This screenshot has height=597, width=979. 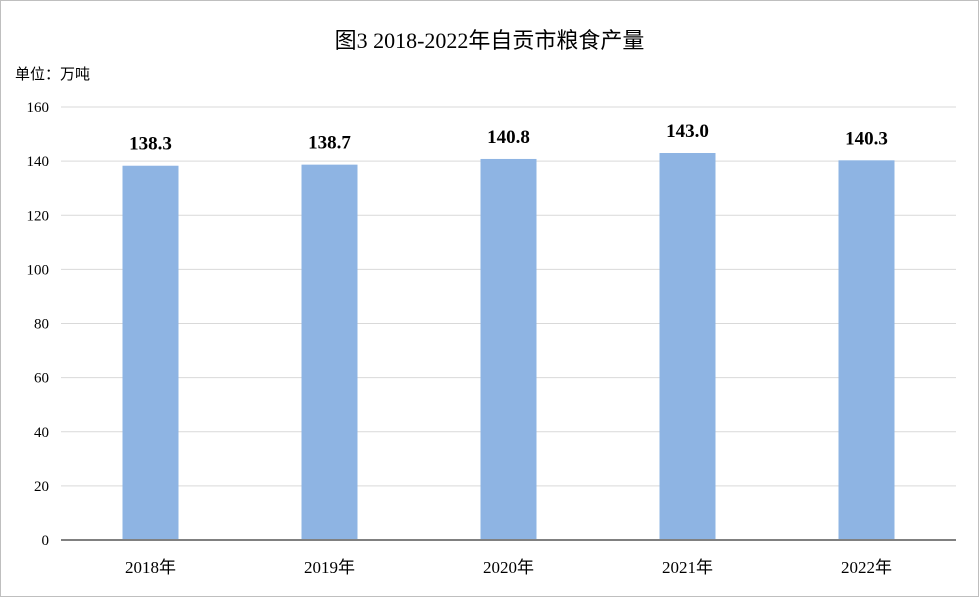 What do you see at coordinates (41, 487) in the screenshot?
I see `y-tick-label: 20` at bounding box center [41, 487].